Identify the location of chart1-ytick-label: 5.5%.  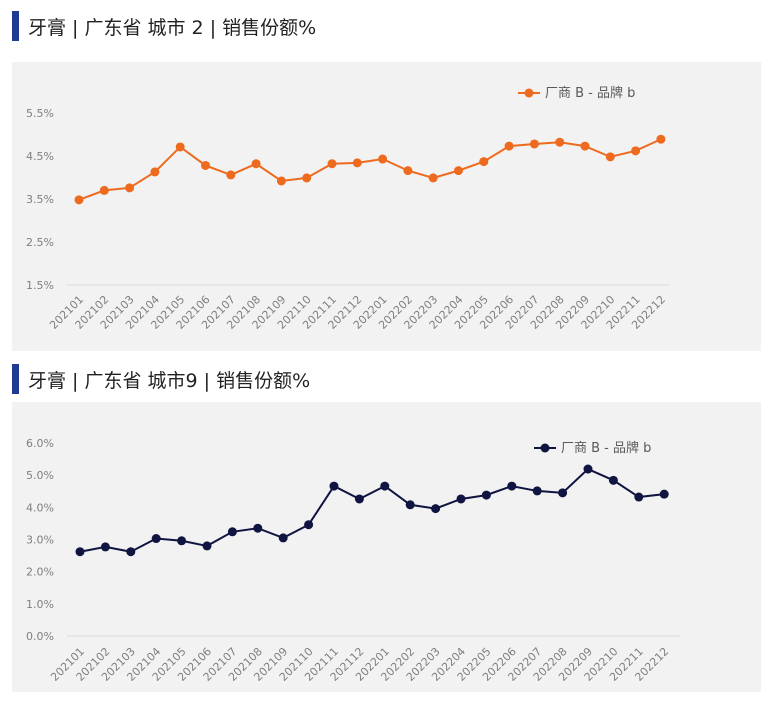
(40, 113).